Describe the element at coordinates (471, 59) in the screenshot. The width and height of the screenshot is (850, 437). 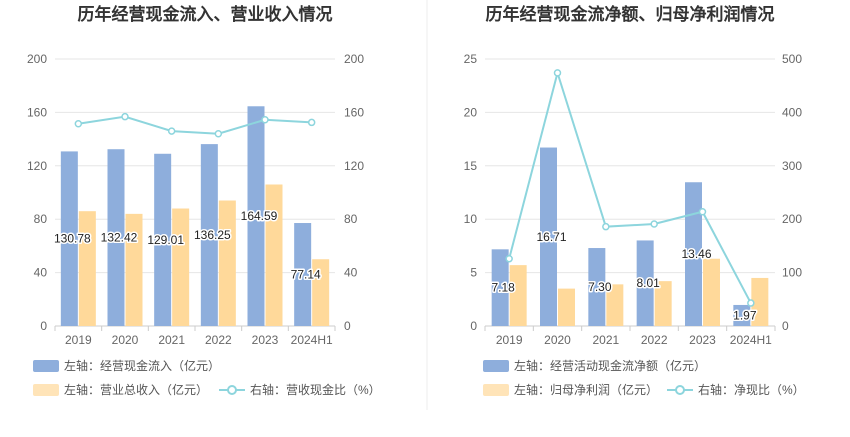
I see `y-left-tick-label: 25` at that location.